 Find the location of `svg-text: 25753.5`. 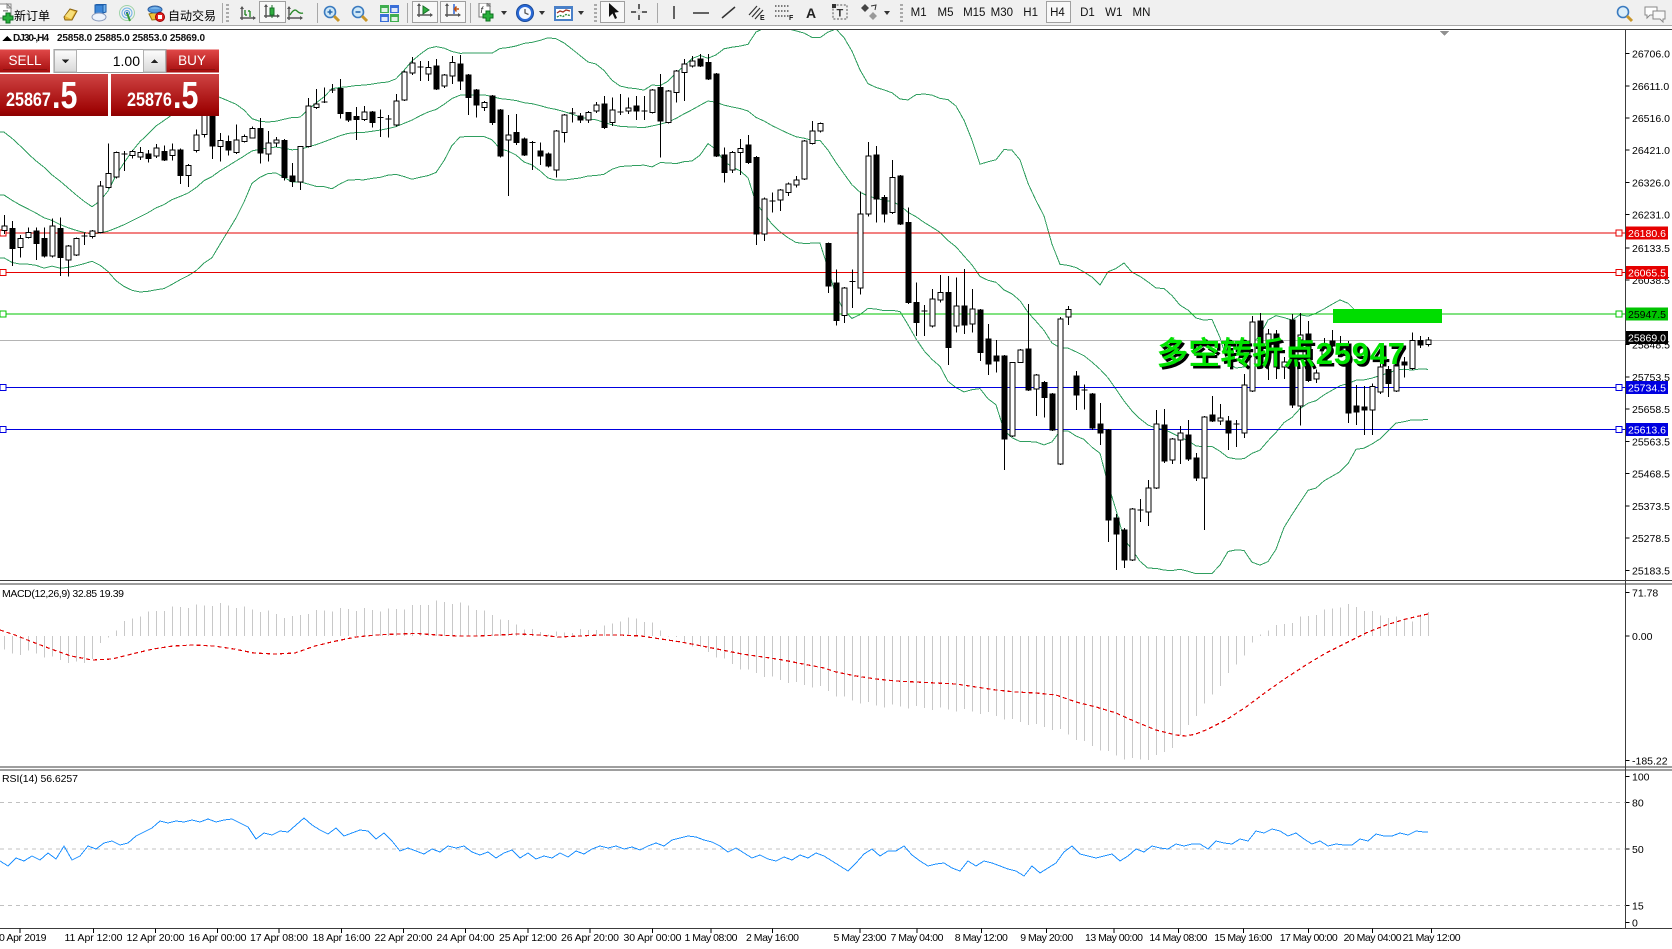

svg-text: 25753.5 is located at coordinates (1651, 378).